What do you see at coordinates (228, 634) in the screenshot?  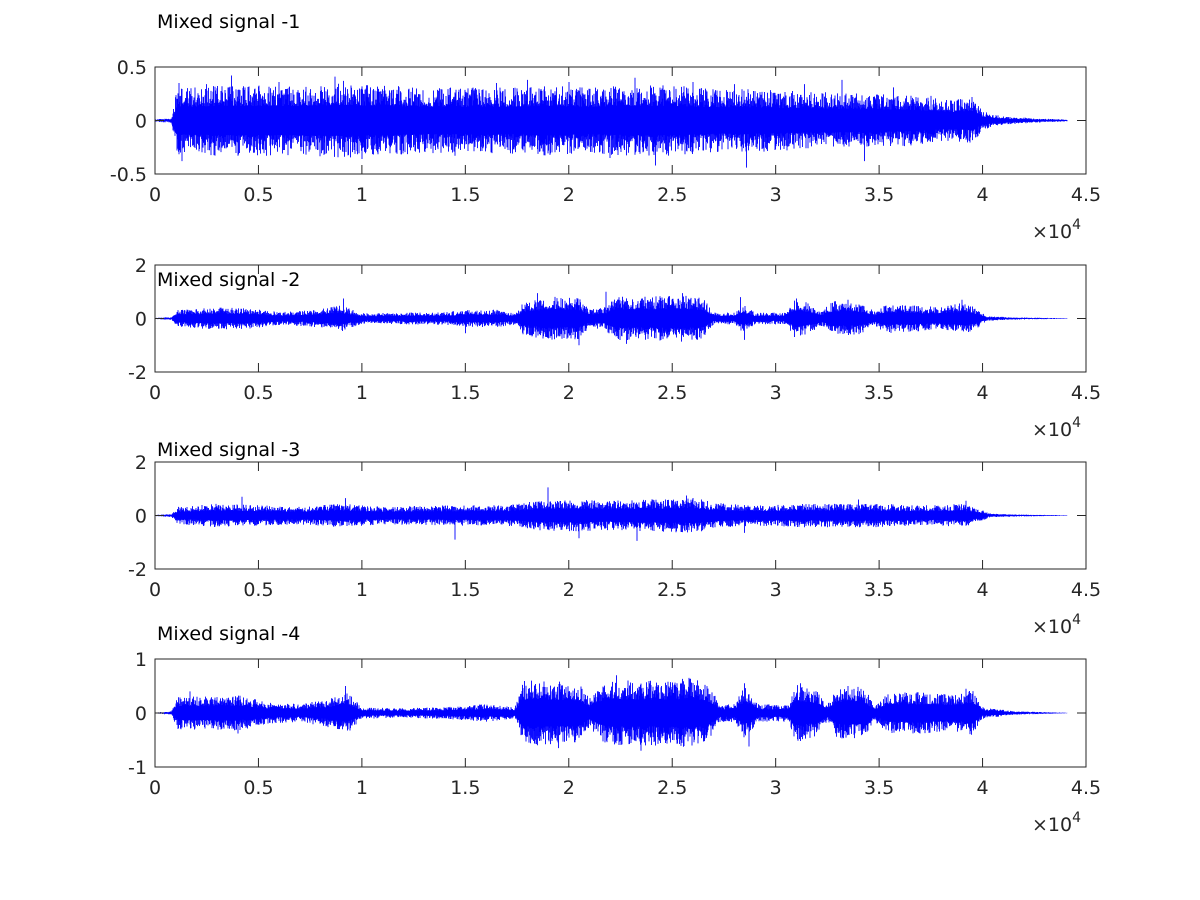 I see `subplot-title: Mixed signal -4` at bounding box center [228, 634].